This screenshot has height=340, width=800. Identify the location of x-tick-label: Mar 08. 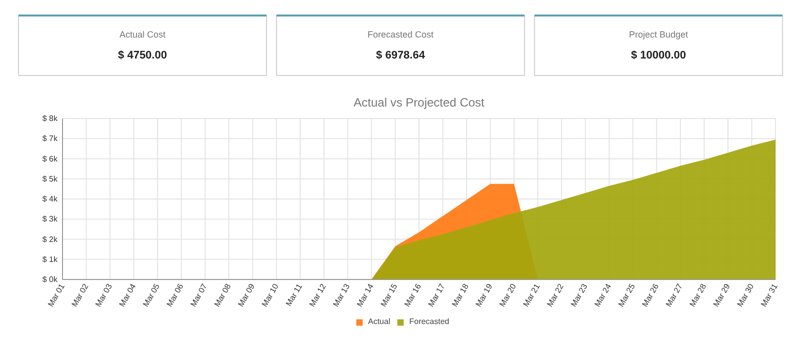
(223, 295).